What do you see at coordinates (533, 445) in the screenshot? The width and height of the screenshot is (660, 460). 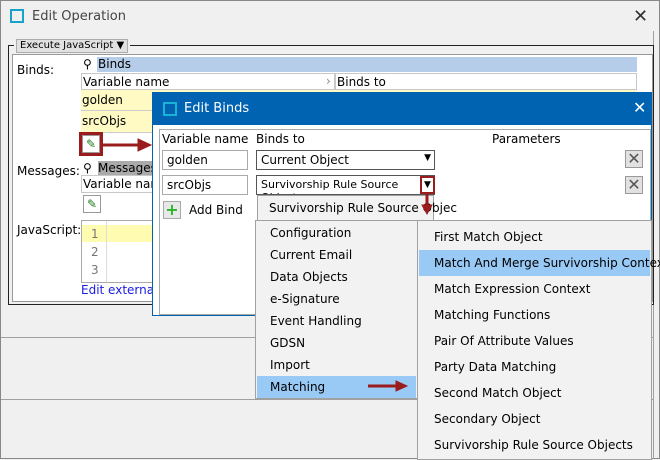 I see `submenu-item: Survivorship Rule Source Objects` at bounding box center [533, 445].